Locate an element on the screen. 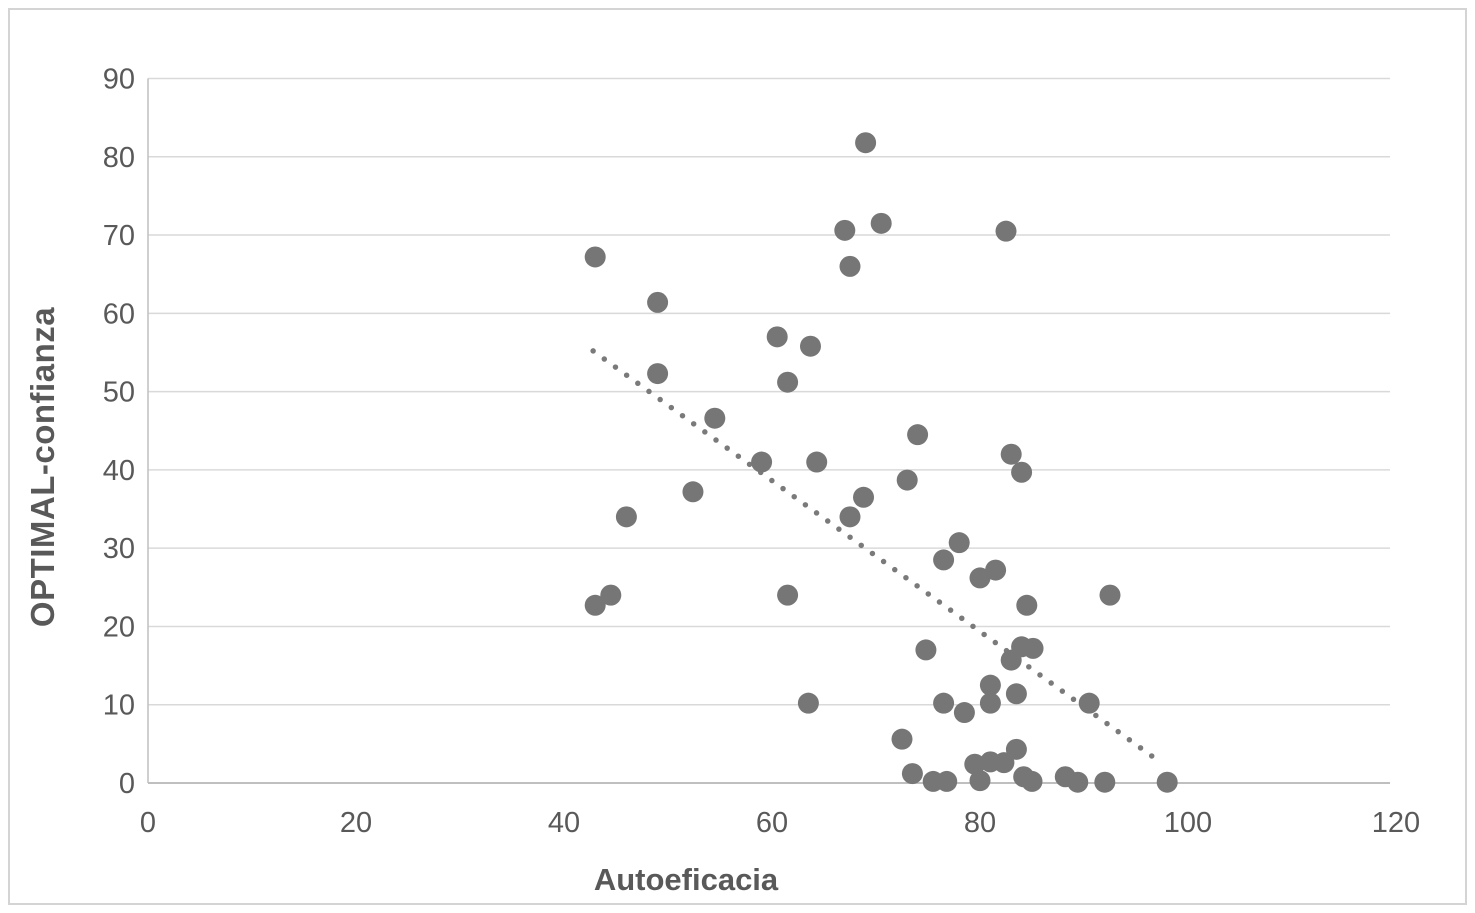 This screenshot has width=1475, height=913. x-tick-label: 40 is located at coordinates (564, 823).